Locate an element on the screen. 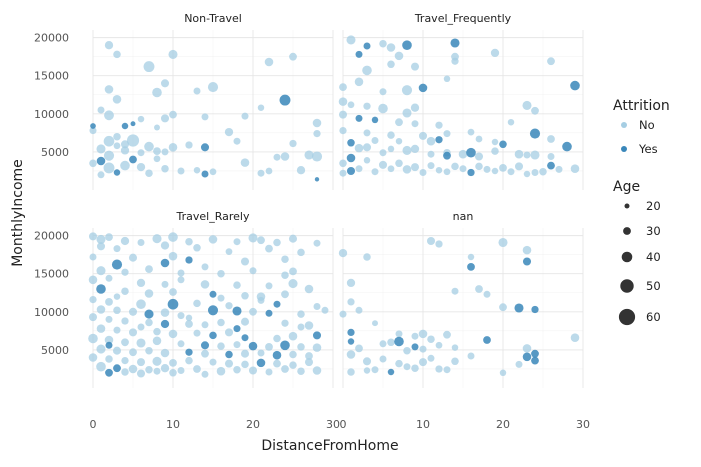 Image resolution: width=701 pixels, height=467 pixels. x-axis-title: DistanceFromHome is located at coordinates (329, 446).